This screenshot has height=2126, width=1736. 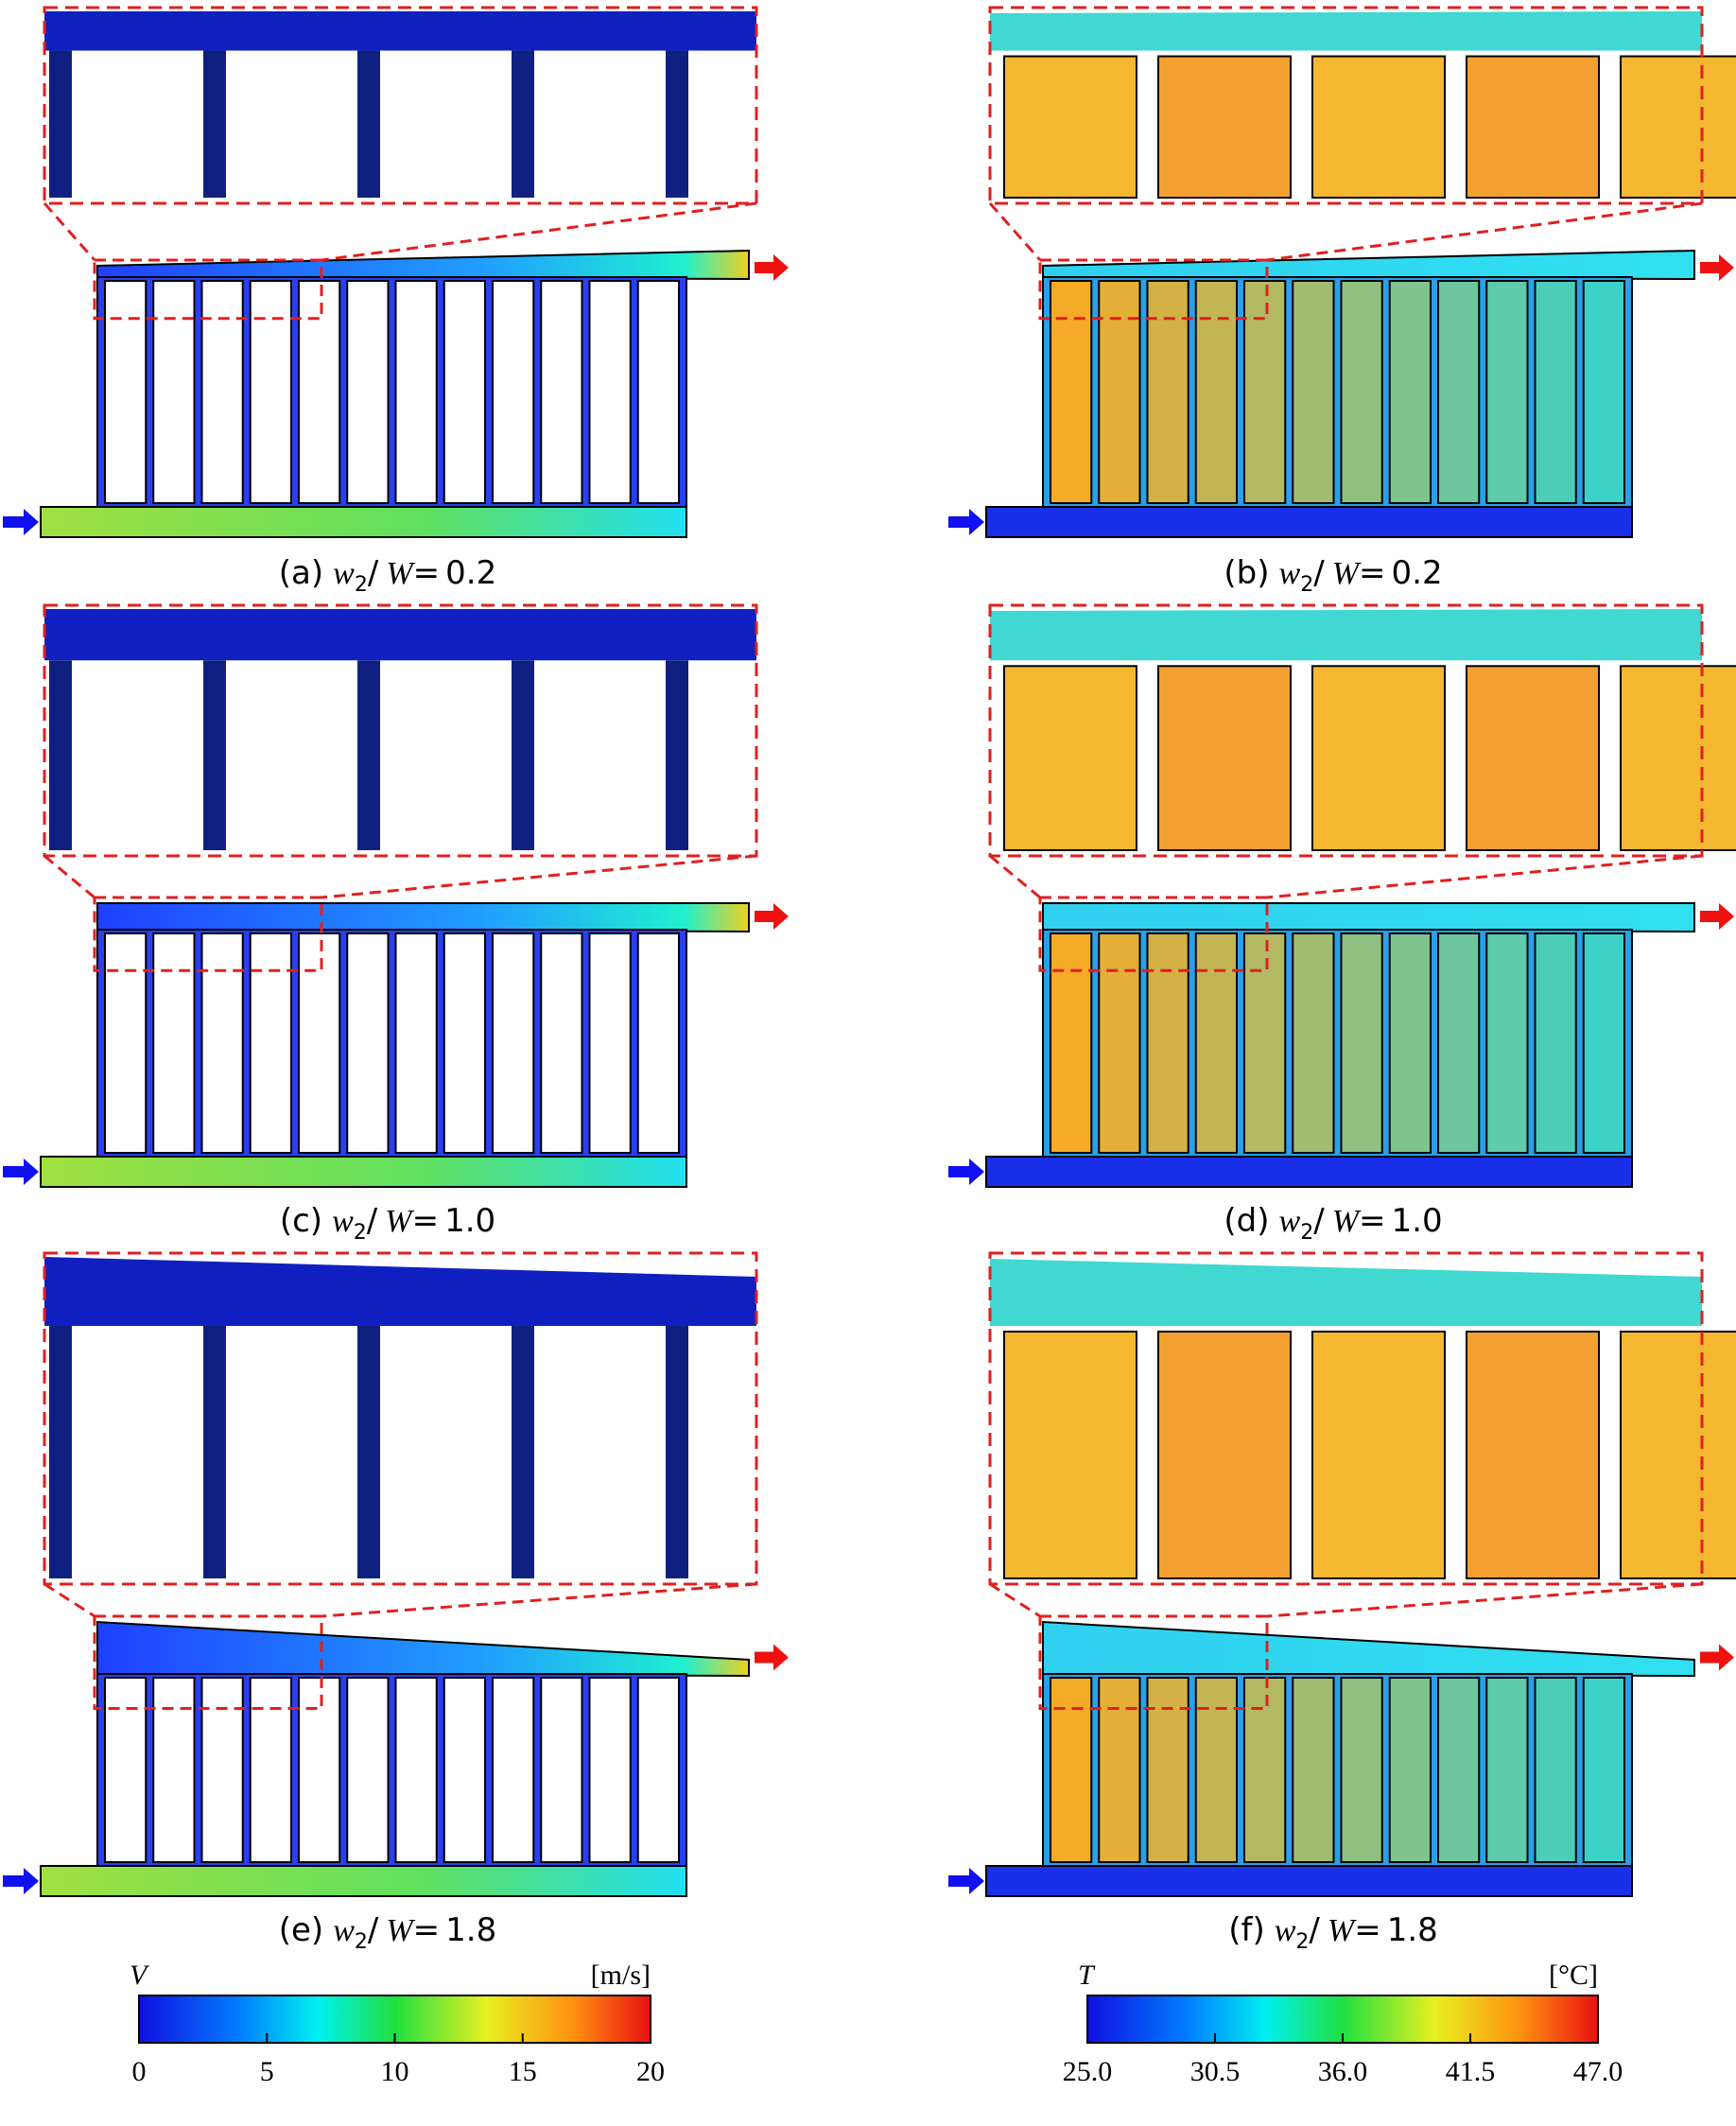 What do you see at coordinates (388, 1932) in the screenshot?
I see `caption: (e) w2/W= 1.8` at bounding box center [388, 1932].